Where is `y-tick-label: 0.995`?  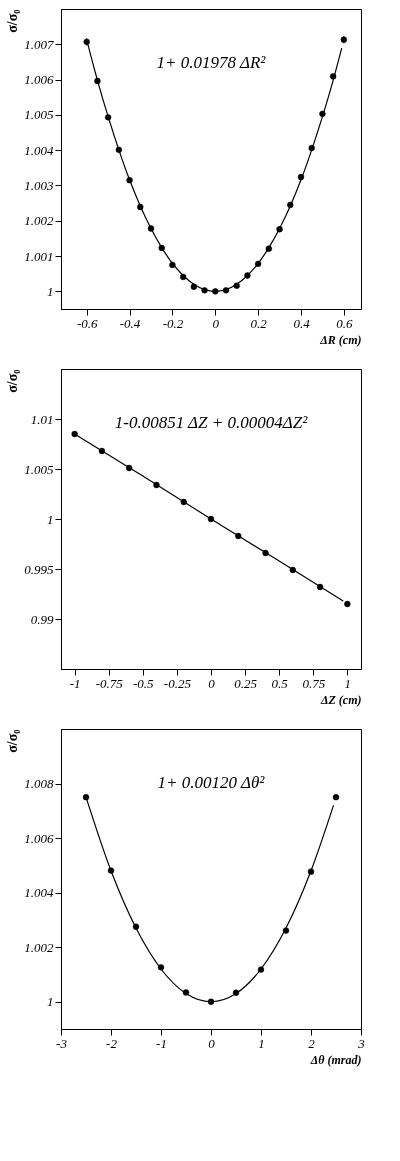
y-tick-label: 0.995 is located at coordinates (39, 569).